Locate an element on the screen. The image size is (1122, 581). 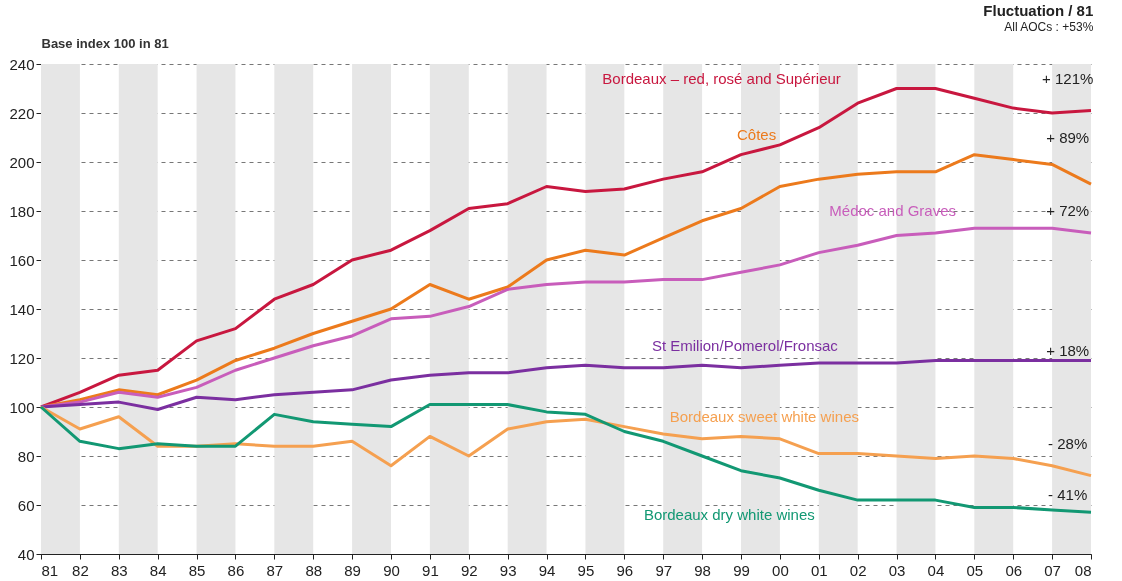
y-tick-label: 140 is located at coordinates (22, 309).